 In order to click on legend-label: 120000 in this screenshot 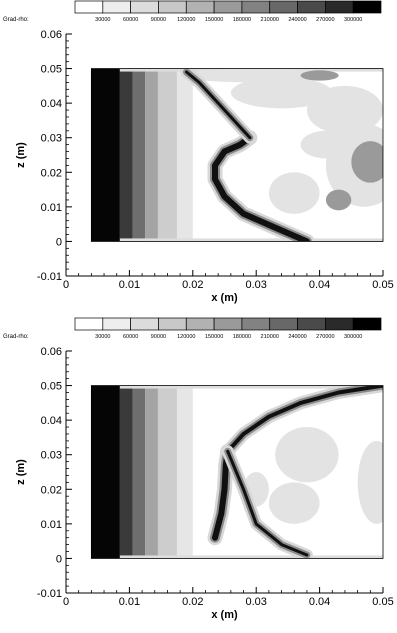, I will do `click(186, 20)`.